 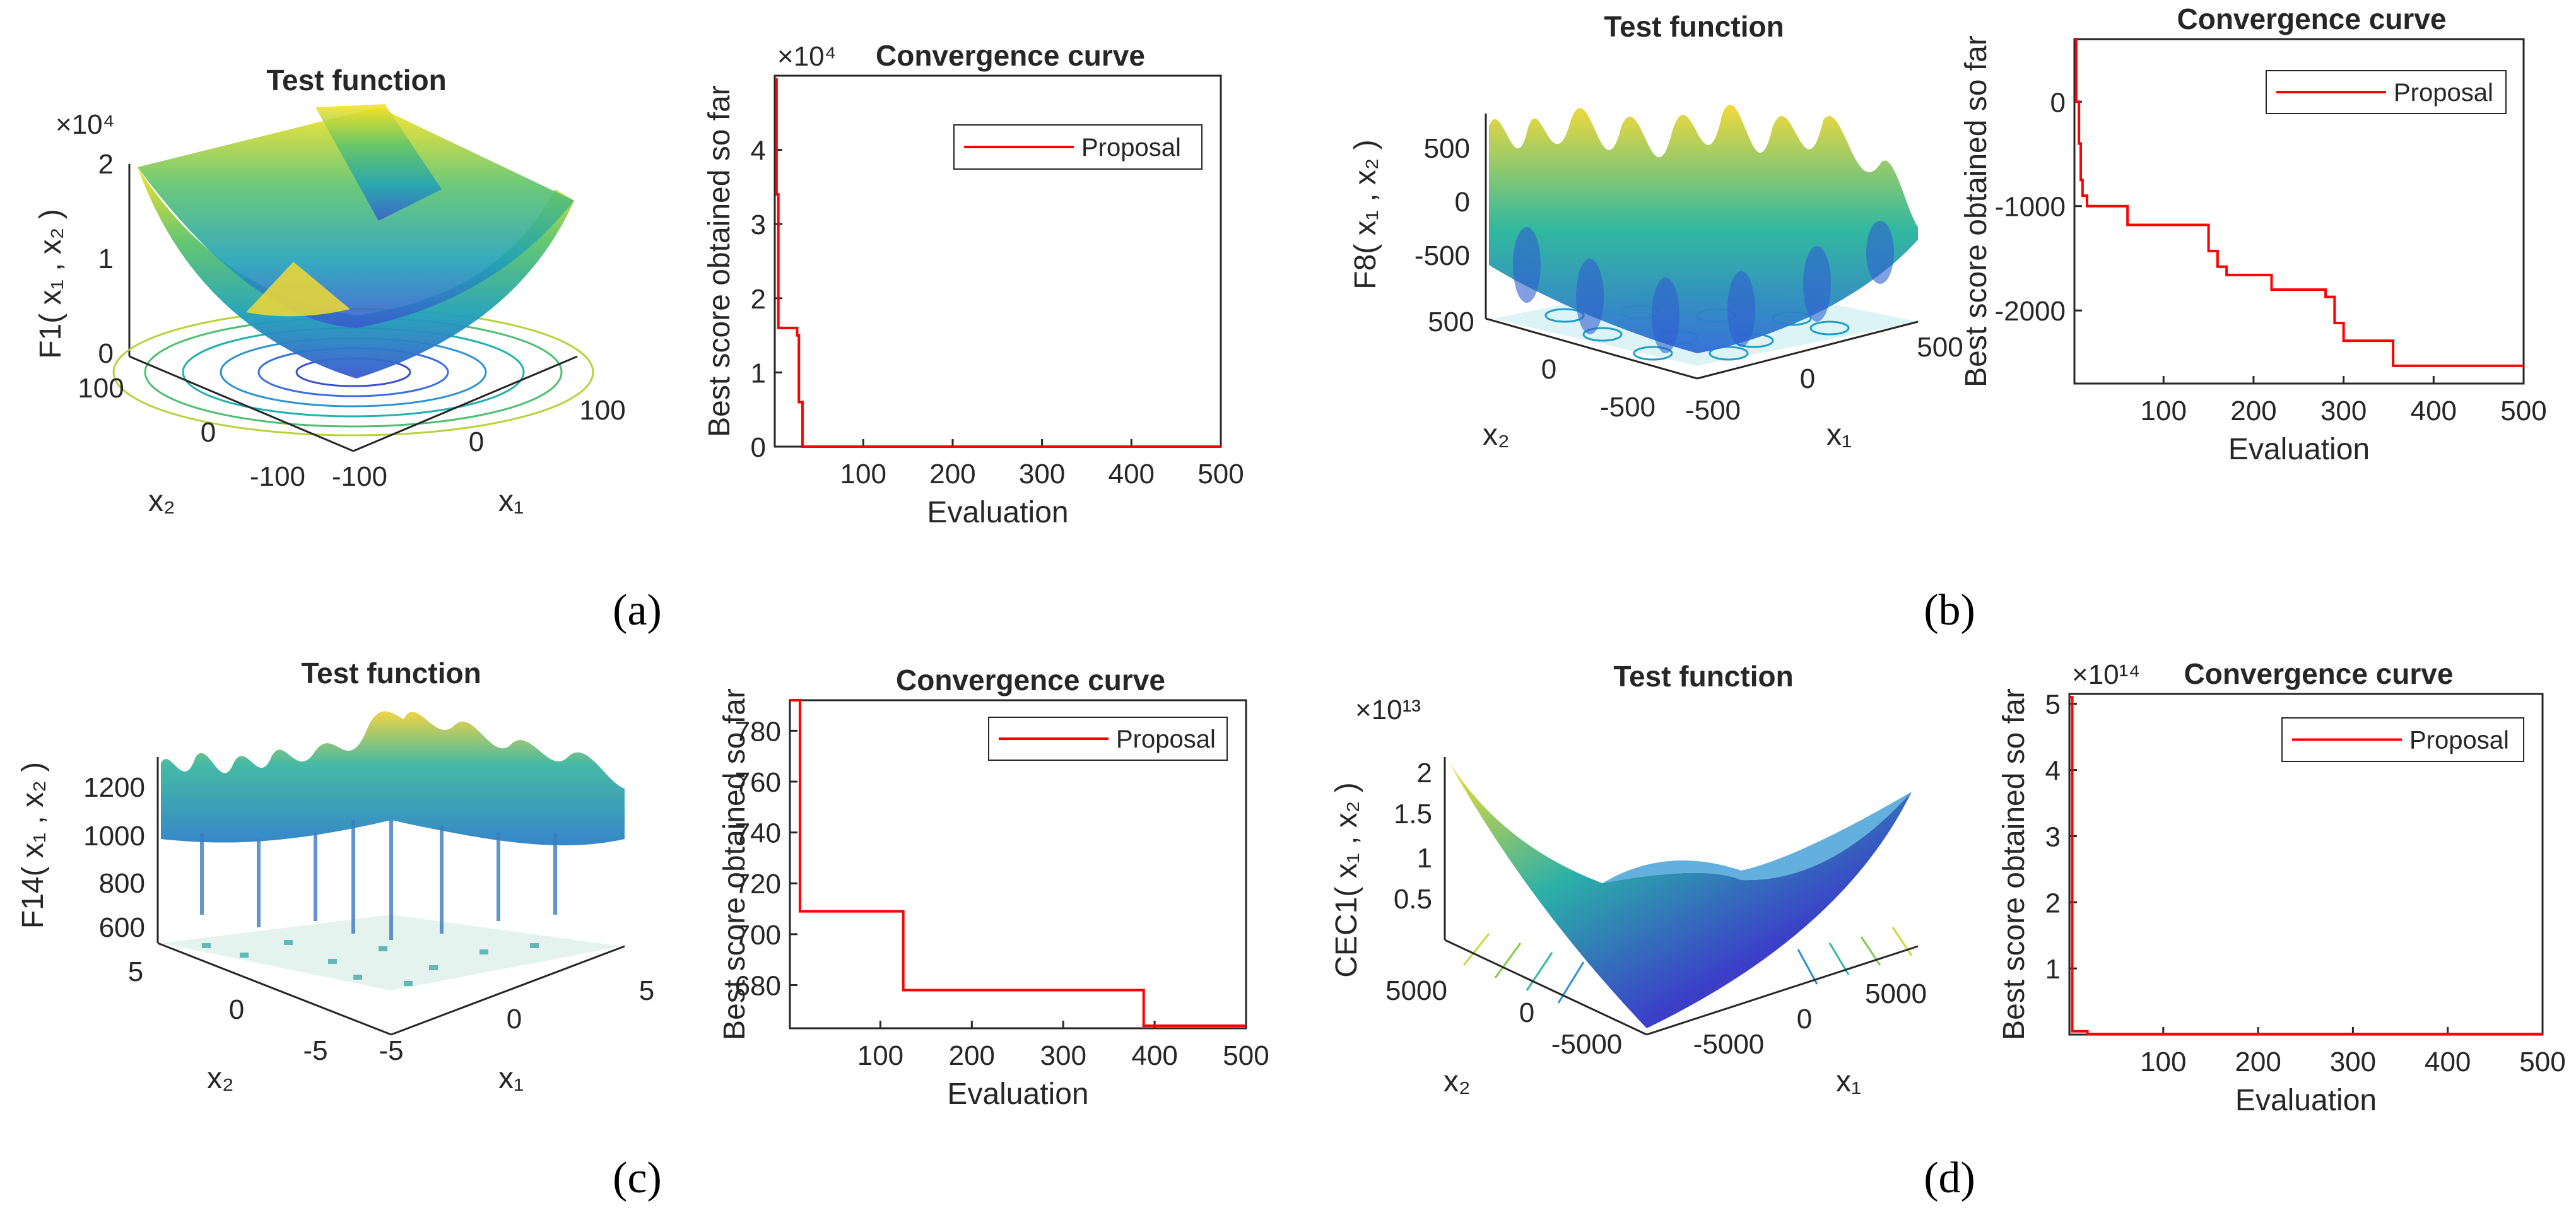 I want to click on surface-b-xaxis, so click(x=1808, y=350).